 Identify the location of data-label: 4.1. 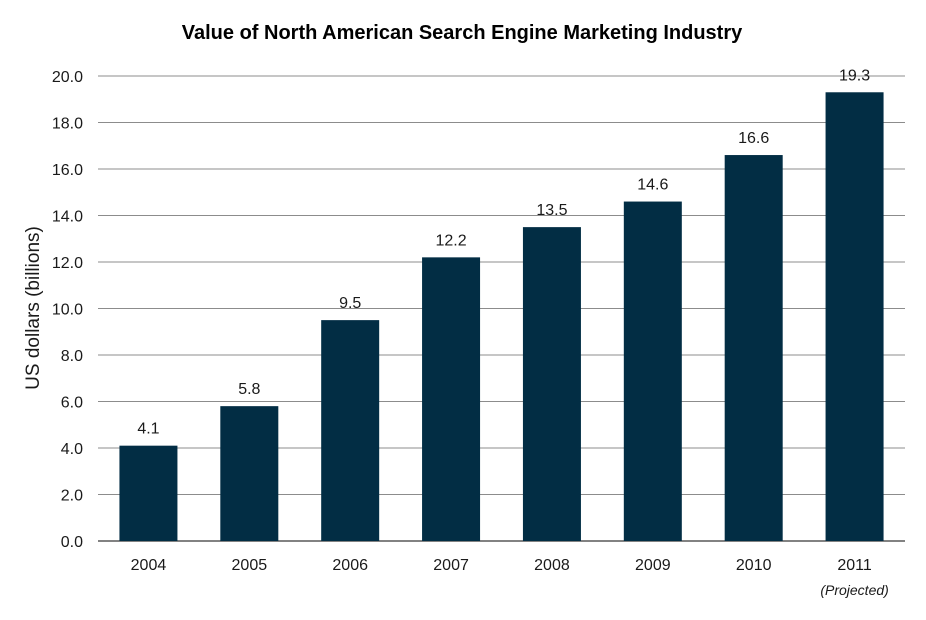
(148, 429).